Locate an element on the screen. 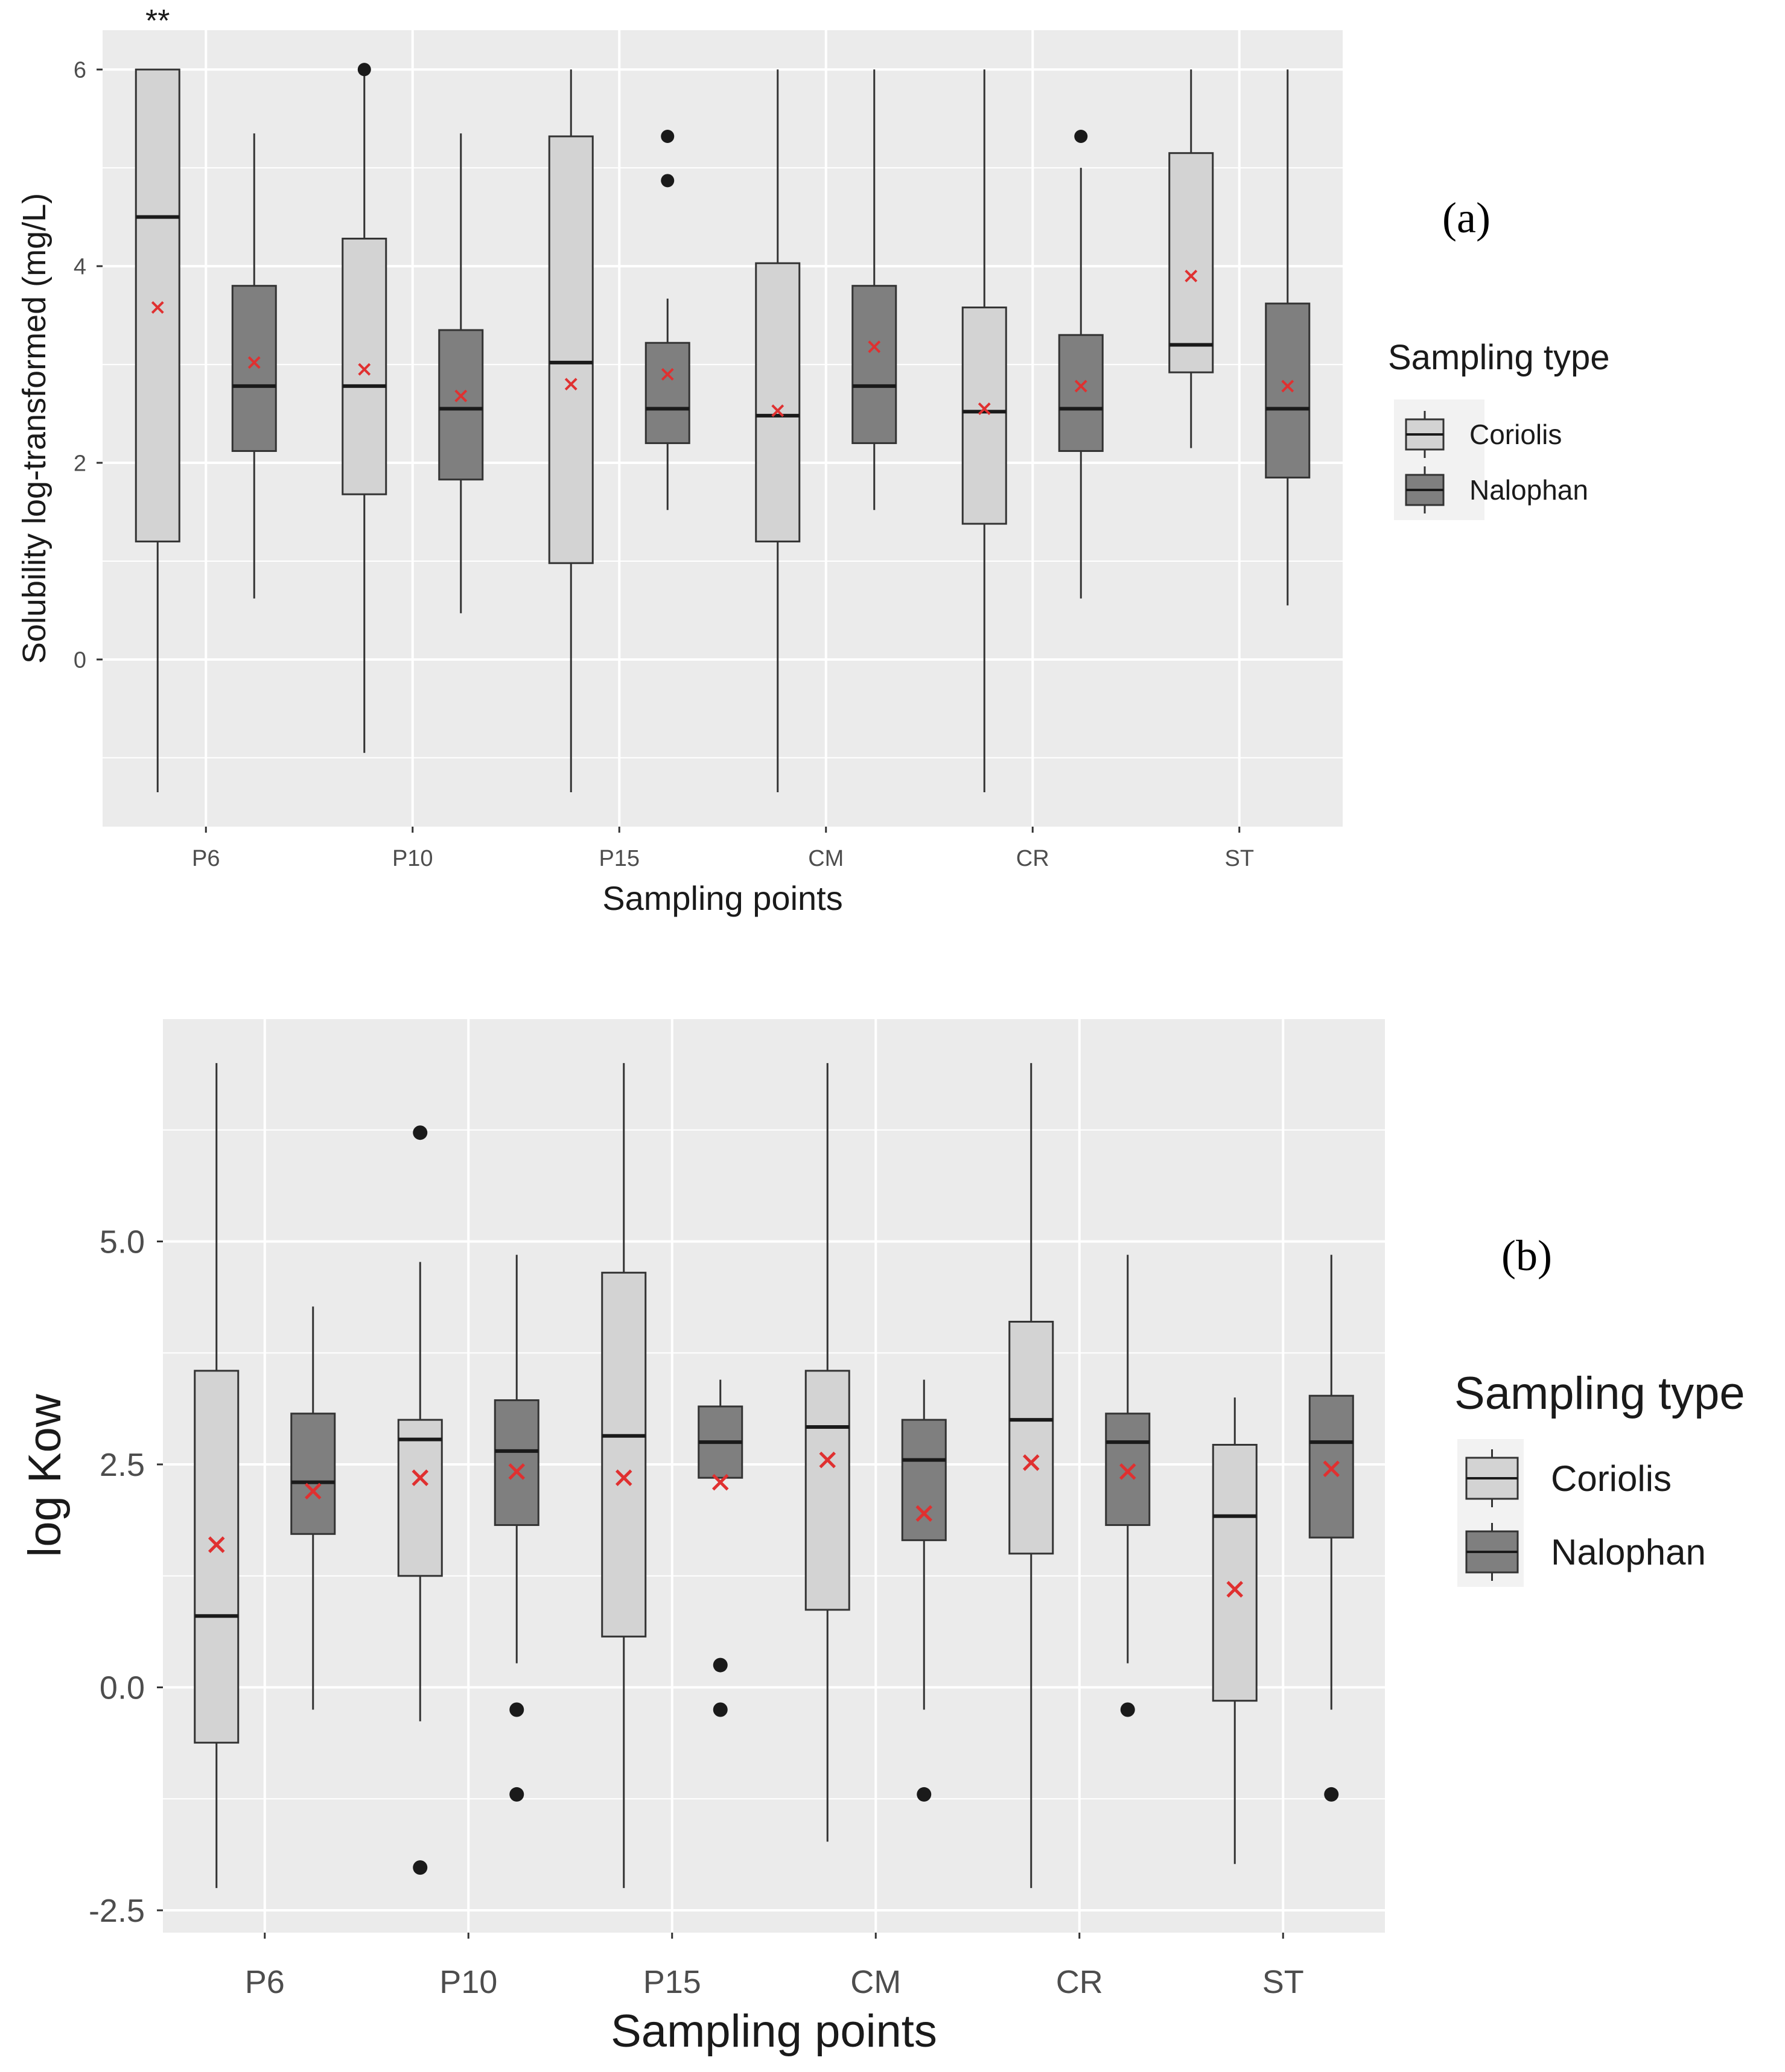 The height and width of the screenshot is (2072, 1785). x-tick-label-cm: CM is located at coordinates (875, 1982).